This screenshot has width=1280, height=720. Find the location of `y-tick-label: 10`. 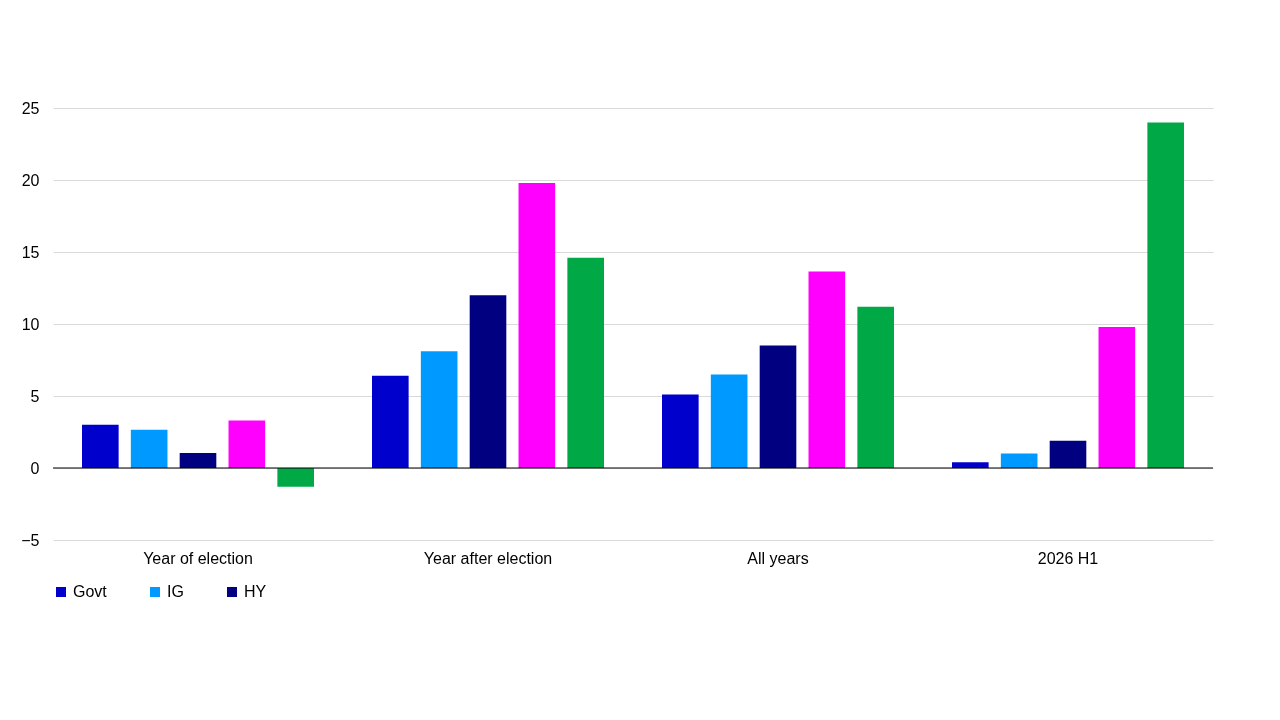

y-tick-label: 10 is located at coordinates (30, 324).